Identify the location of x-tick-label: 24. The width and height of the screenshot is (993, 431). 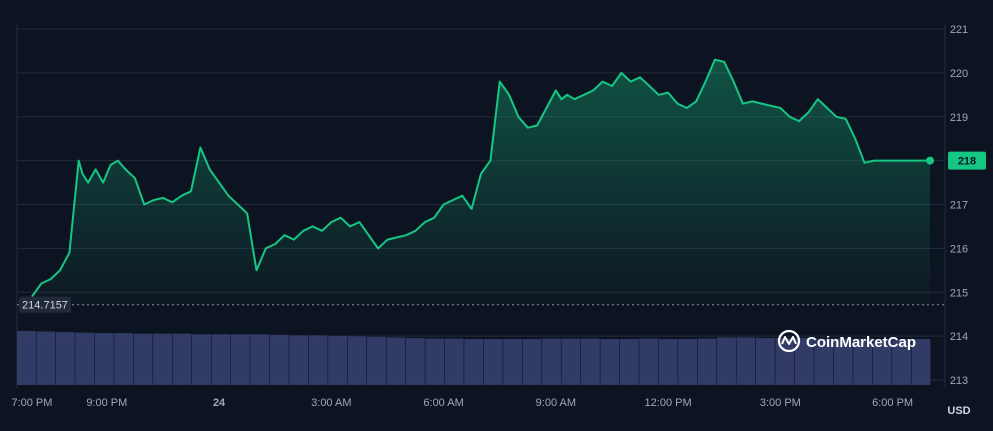
(219, 403).